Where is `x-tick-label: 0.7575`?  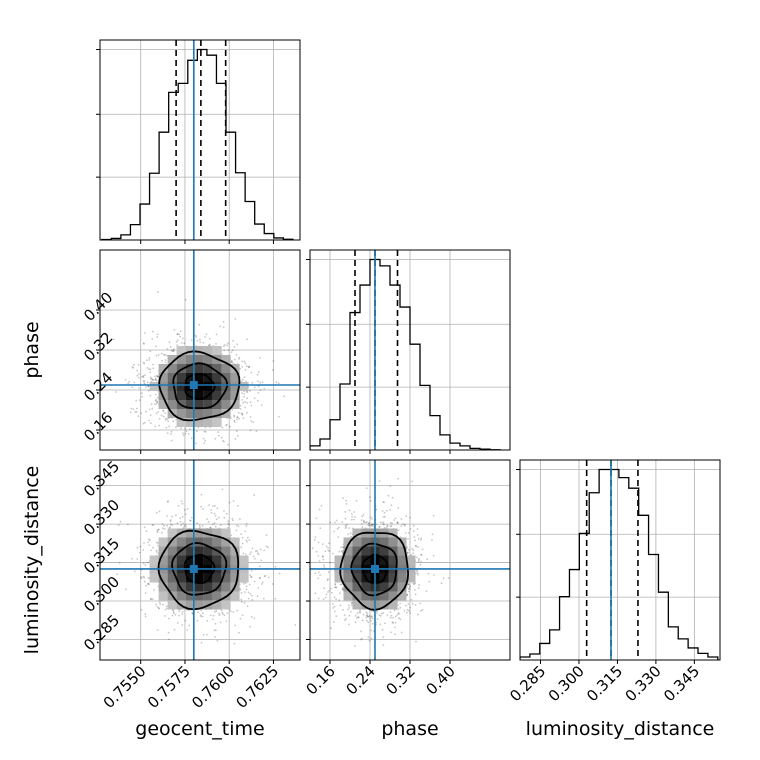 x-tick-label: 0.7575 is located at coordinates (169, 687).